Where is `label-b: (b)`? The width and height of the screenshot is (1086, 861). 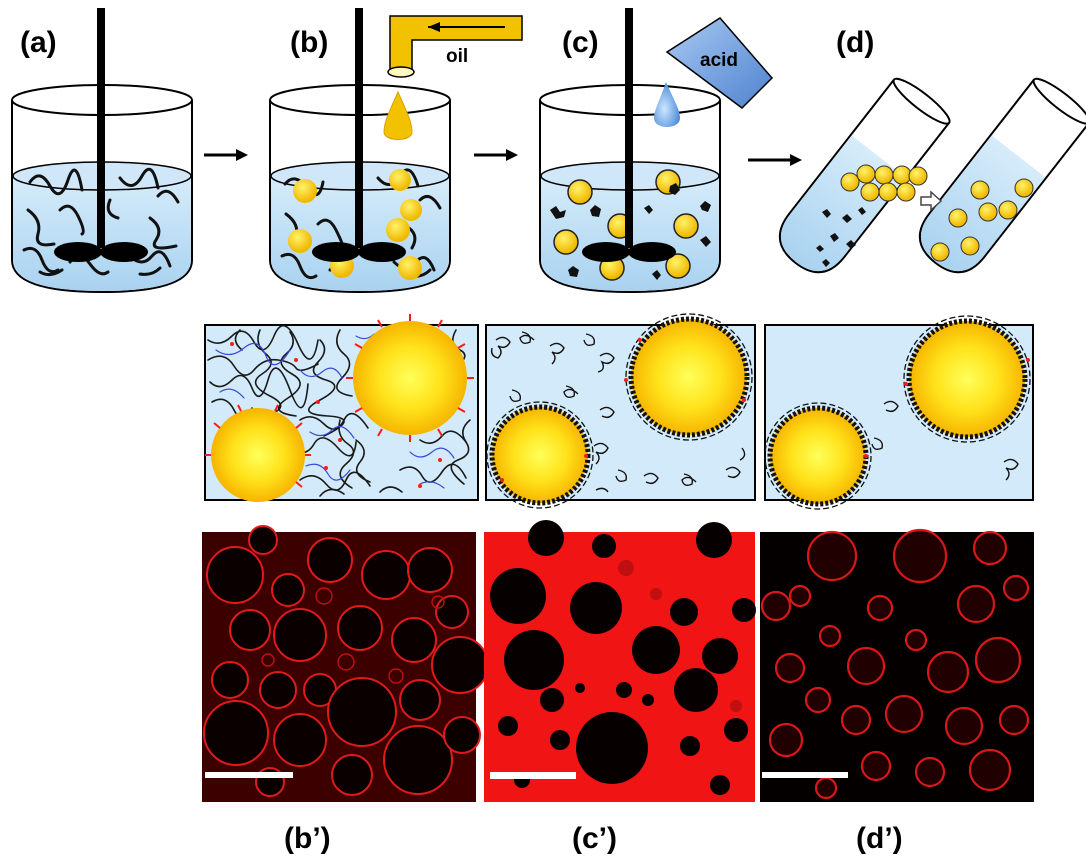
label-b: (b) is located at coordinates (309, 42).